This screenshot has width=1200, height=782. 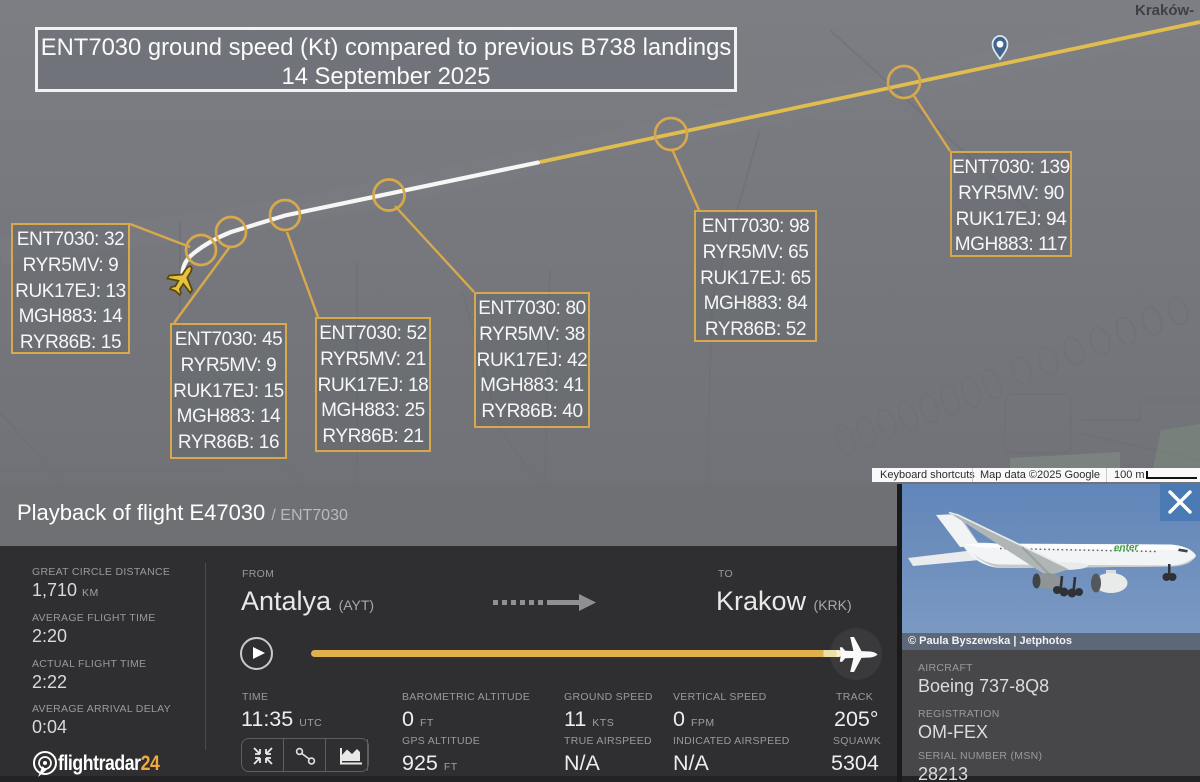 I want to click on svg-text: enter, so click(x=1127, y=548).